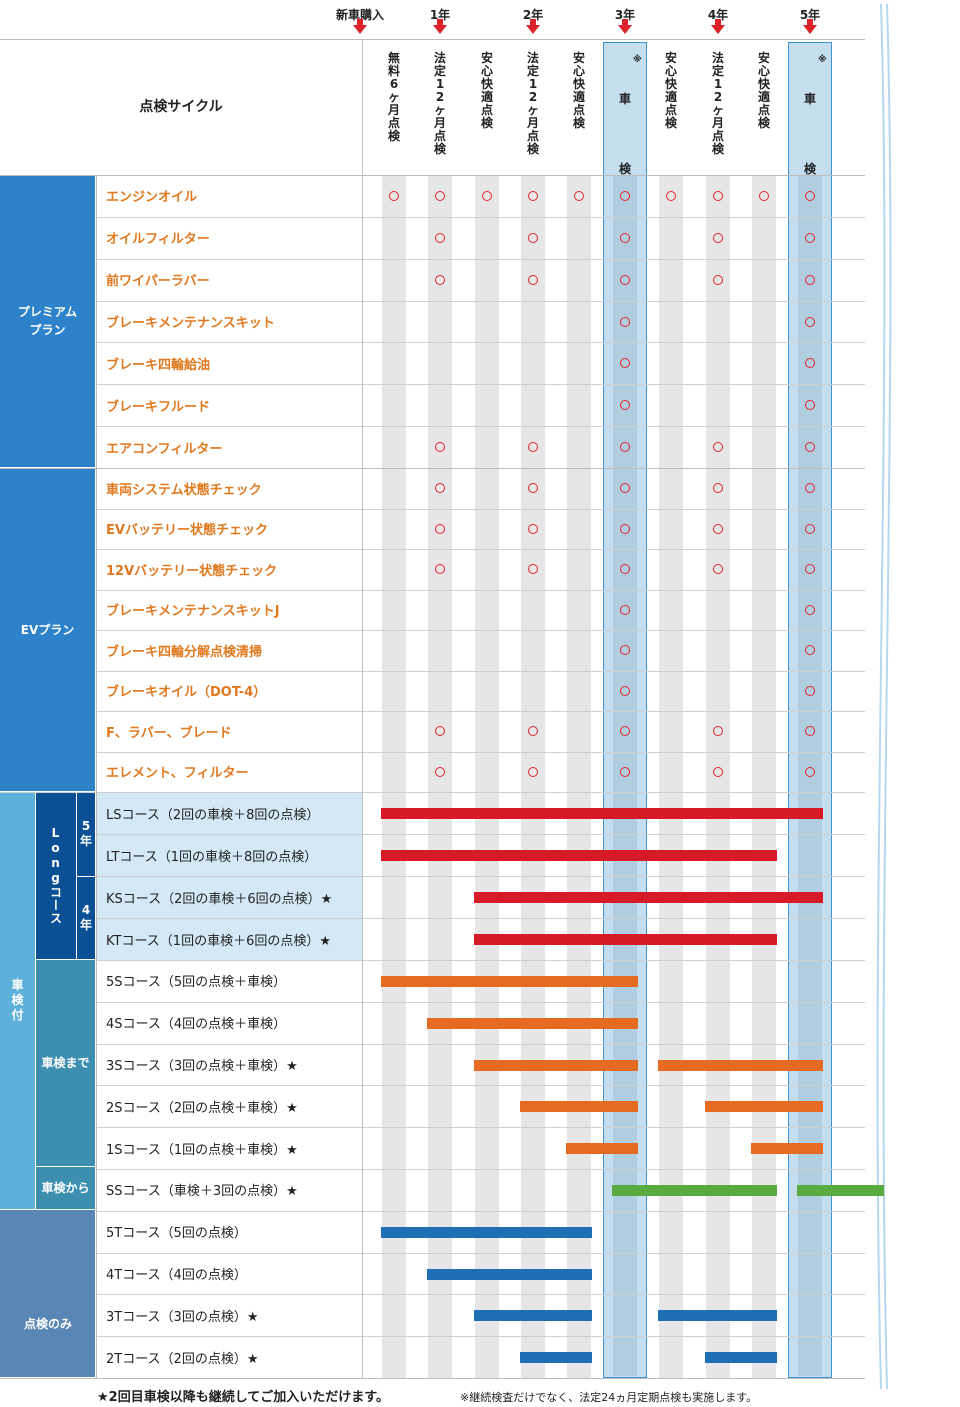  Describe the element at coordinates (624, 134) in the screenshot. I see `column-header: 車検` at that location.